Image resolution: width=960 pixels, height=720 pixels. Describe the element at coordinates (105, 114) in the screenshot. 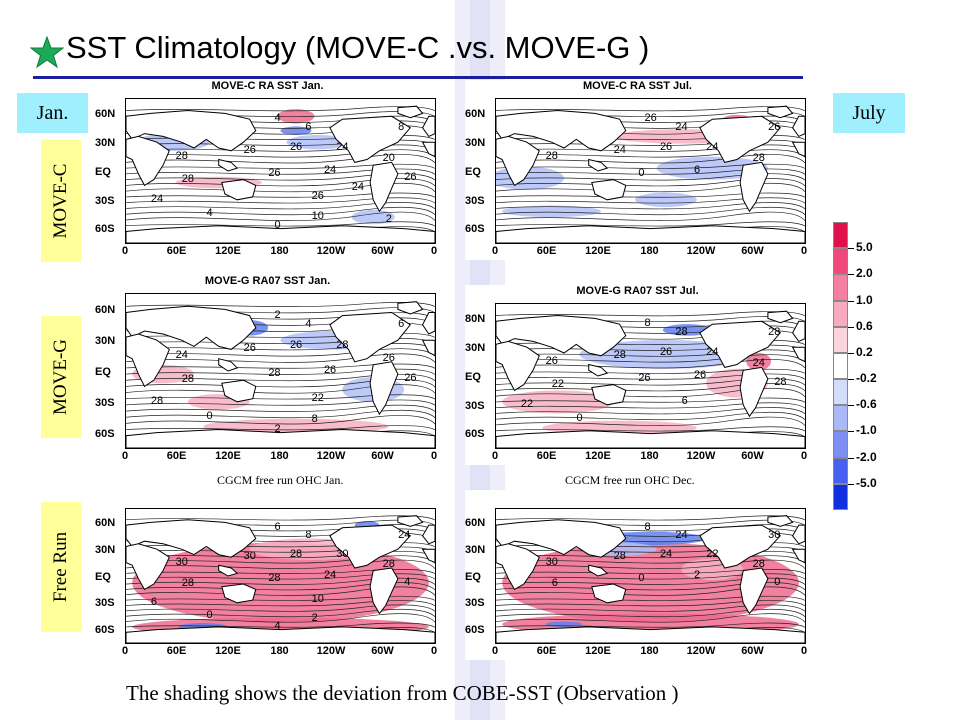

I see `latitude-tick-label: 60N` at that location.